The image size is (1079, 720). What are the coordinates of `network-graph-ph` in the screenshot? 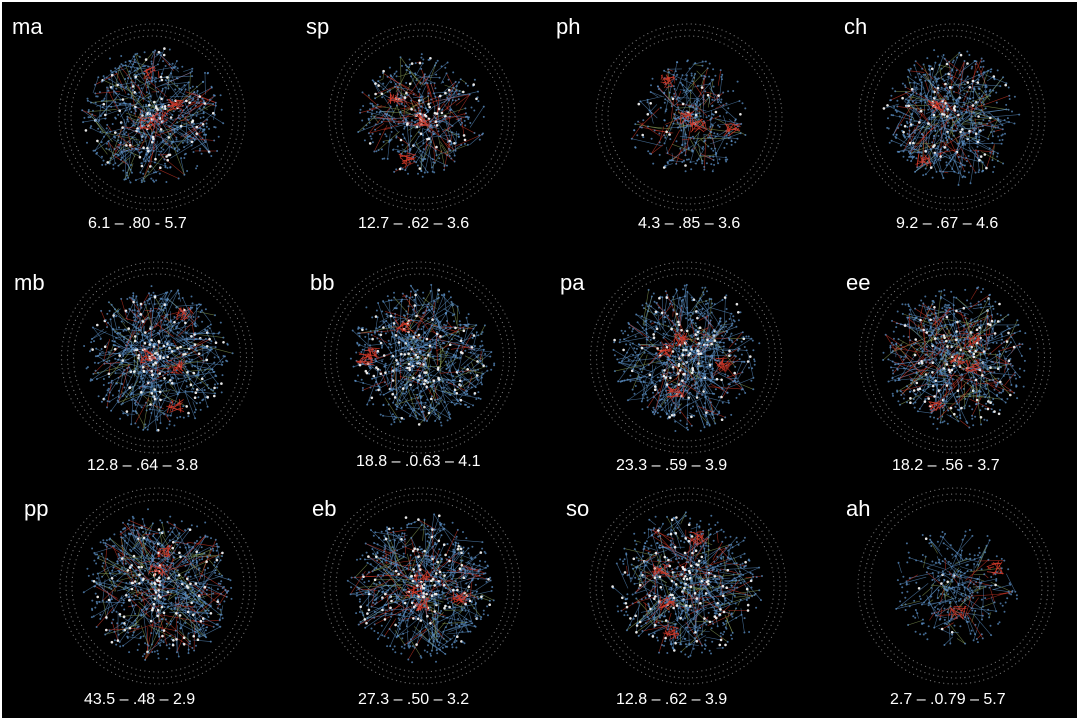 It's located at (689, 117).